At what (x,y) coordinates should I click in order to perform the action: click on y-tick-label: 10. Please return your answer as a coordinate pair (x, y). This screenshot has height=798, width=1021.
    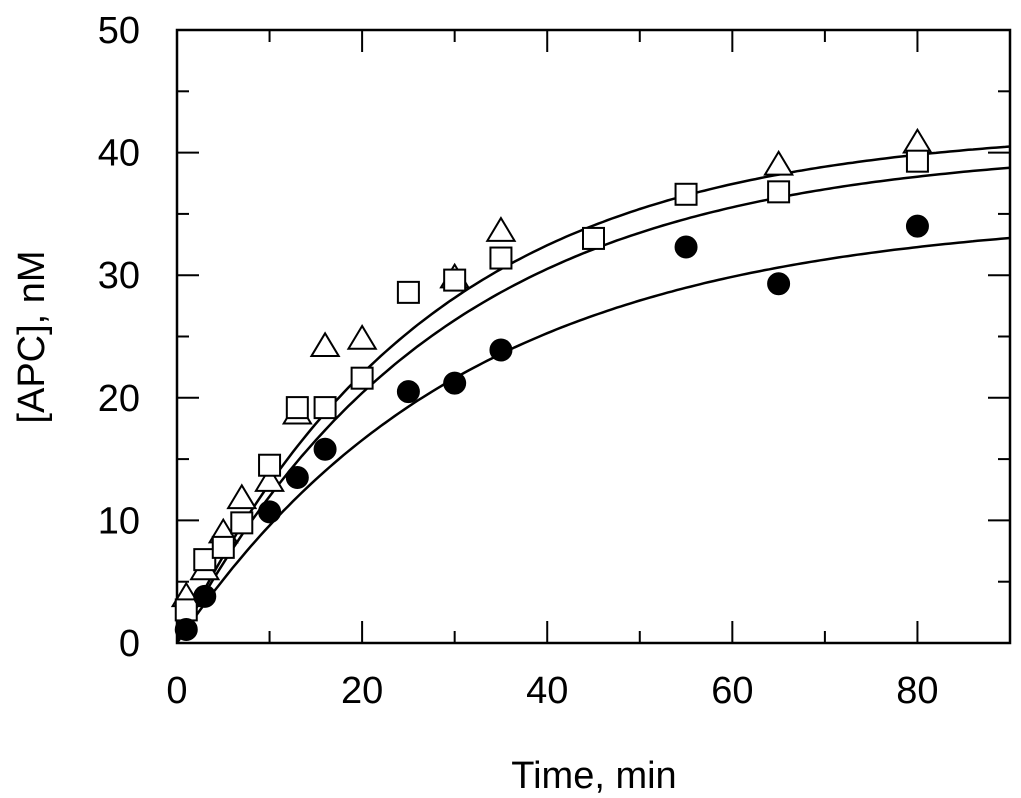
    Looking at the image, I should click on (119, 521).